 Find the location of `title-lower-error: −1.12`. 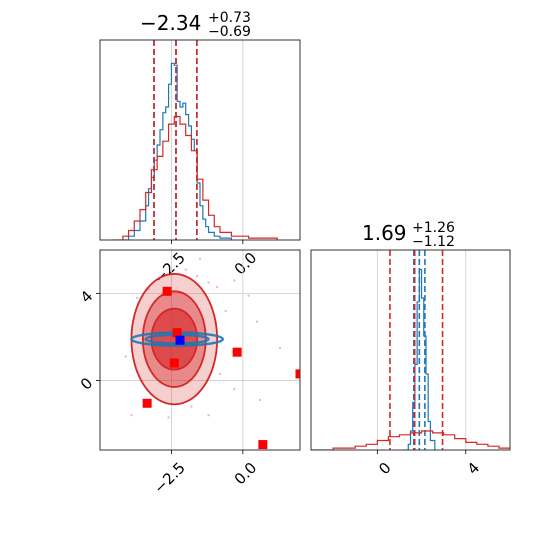

title-lower-error: −1.12 is located at coordinates (433, 242).